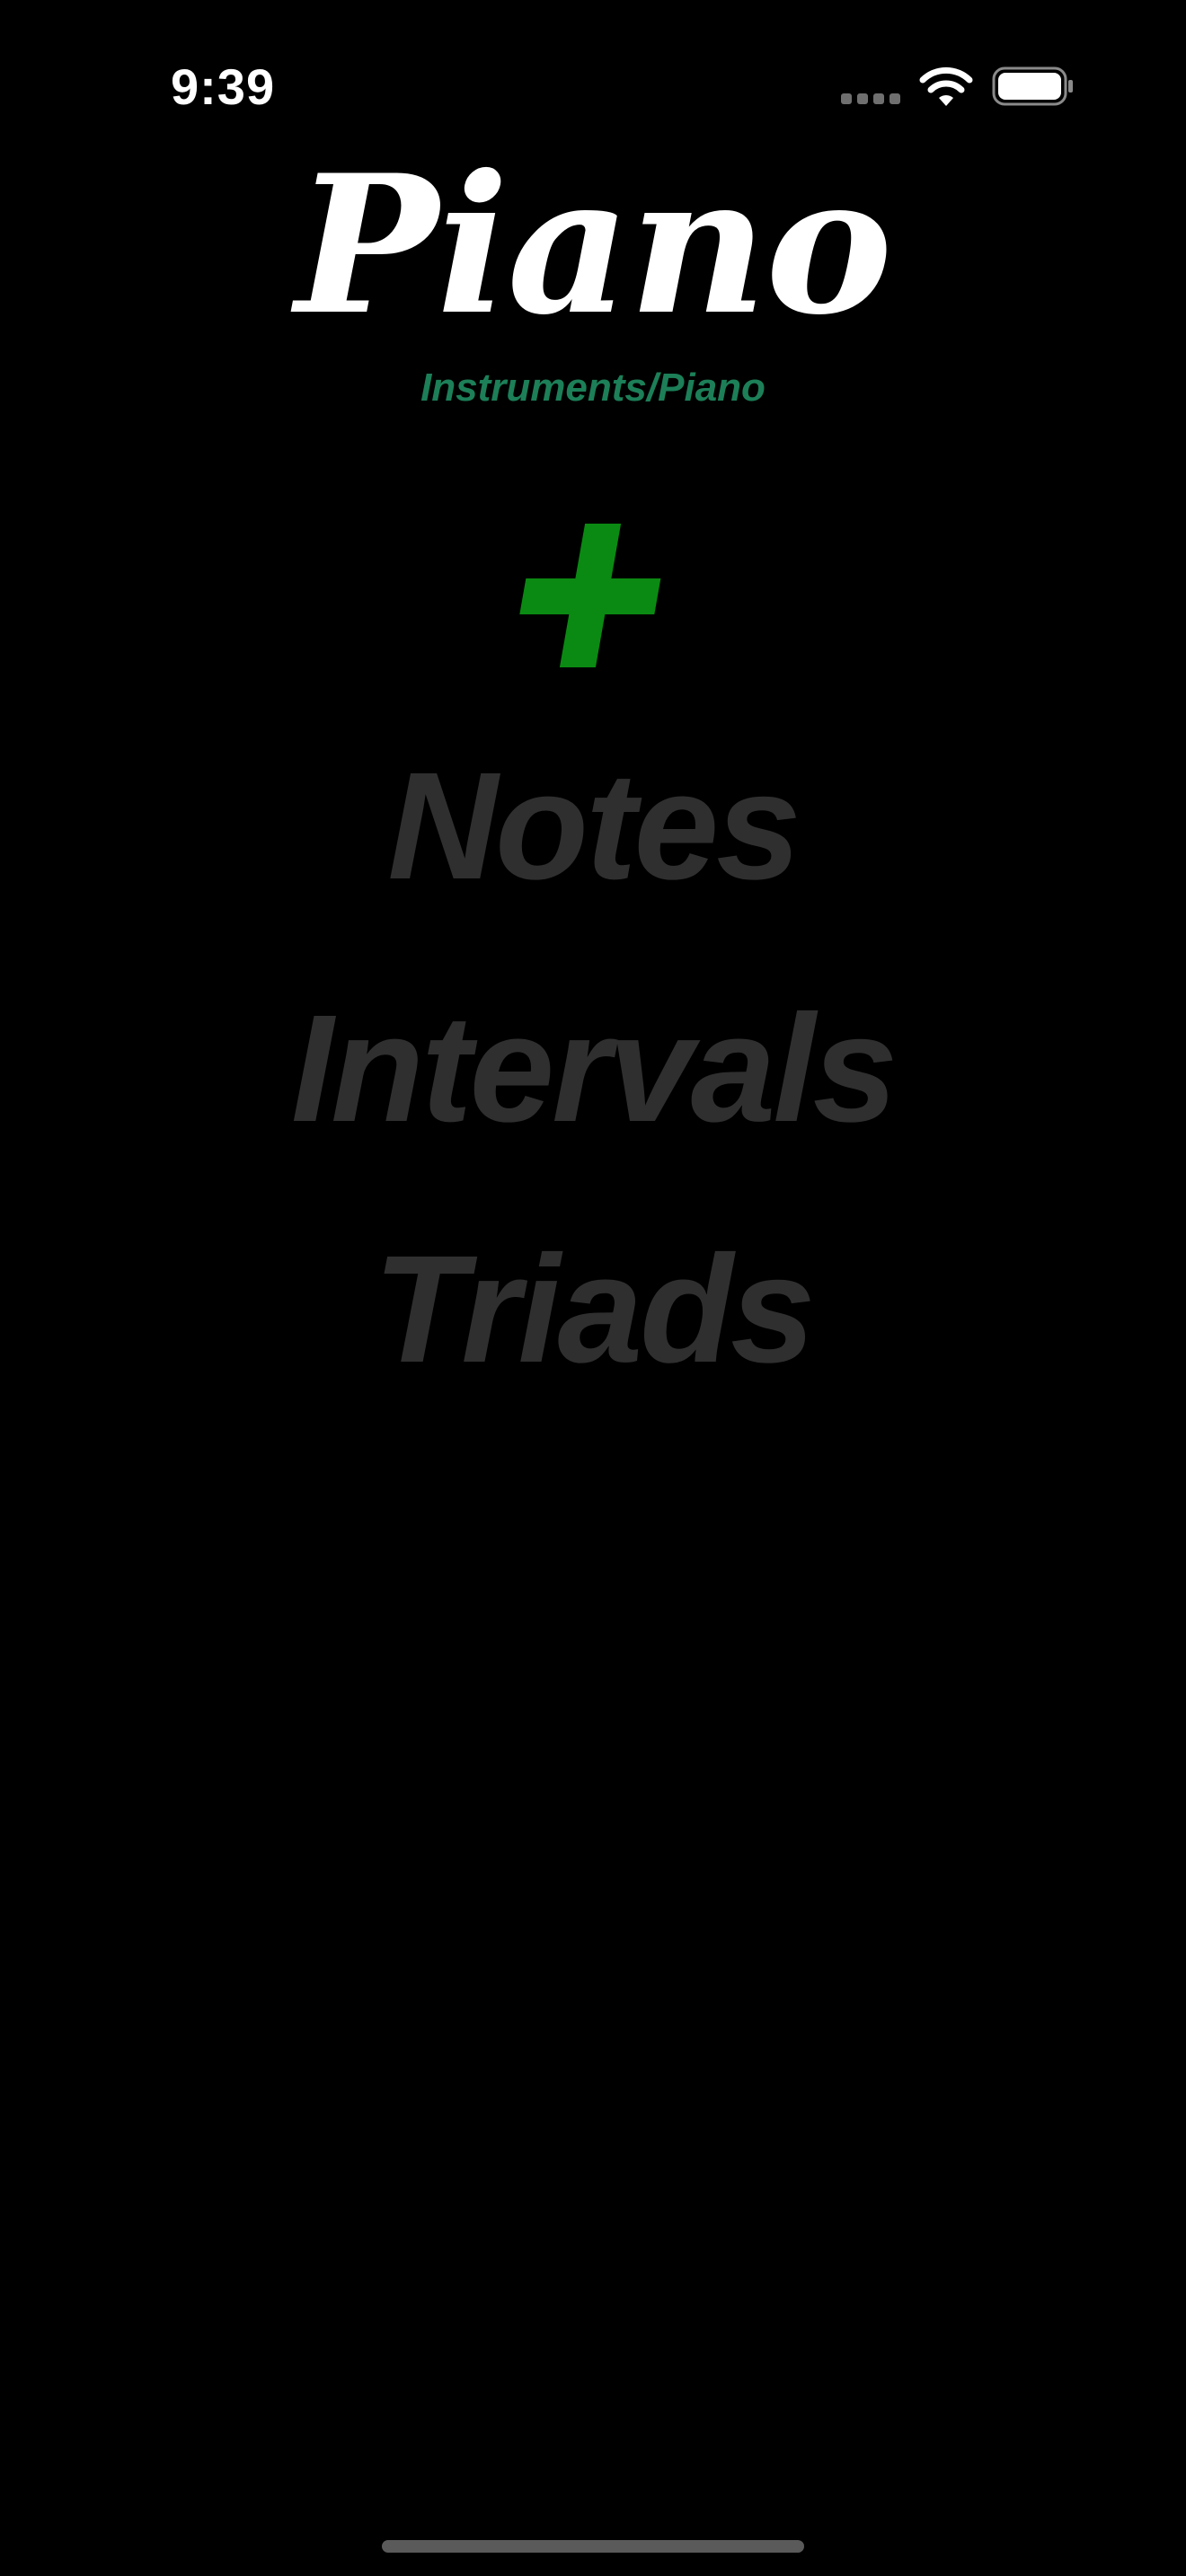 The height and width of the screenshot is (2576, 1186). Describe the element at coordinates (223, 86) in the screenshot. I see `status-time: 9:39` at that location.